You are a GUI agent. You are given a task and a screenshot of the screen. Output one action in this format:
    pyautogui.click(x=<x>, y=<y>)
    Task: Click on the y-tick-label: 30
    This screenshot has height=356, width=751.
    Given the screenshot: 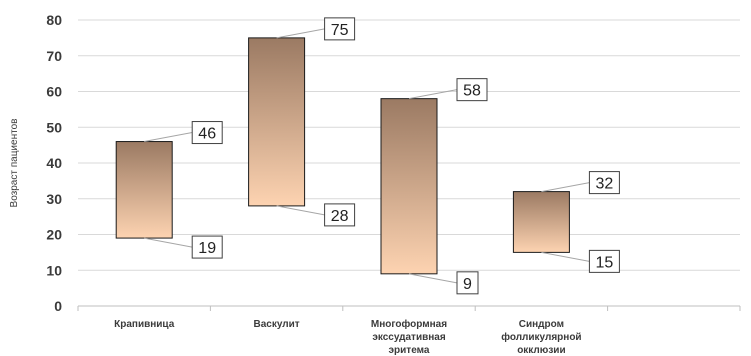 What is the action you would take?
    pyautogui.click(x=54, y=199)
    